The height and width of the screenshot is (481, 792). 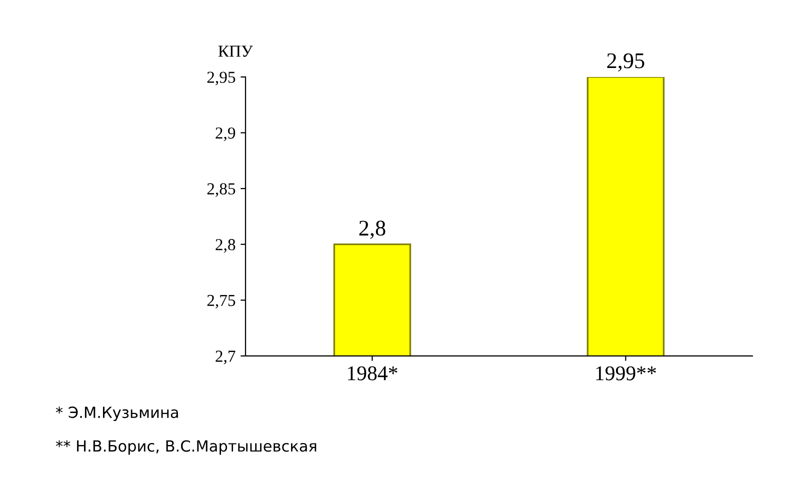 What do you see at coordinates (221, 190) in the screenshot?
I see `y-tick-label: 2,85` at bounding box center [221, 190].